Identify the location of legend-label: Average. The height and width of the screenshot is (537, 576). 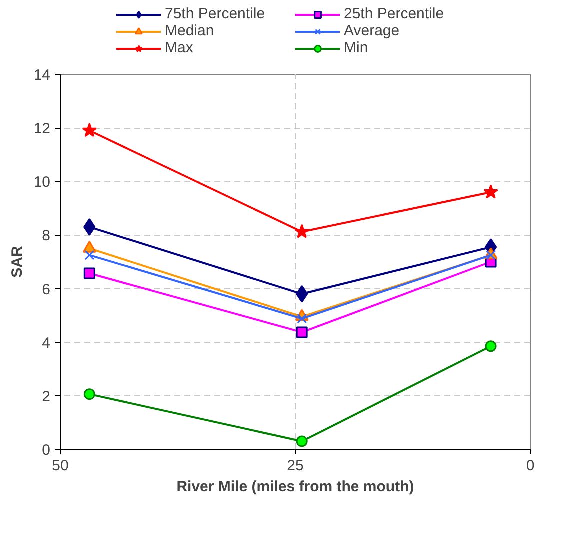
(372, 31).